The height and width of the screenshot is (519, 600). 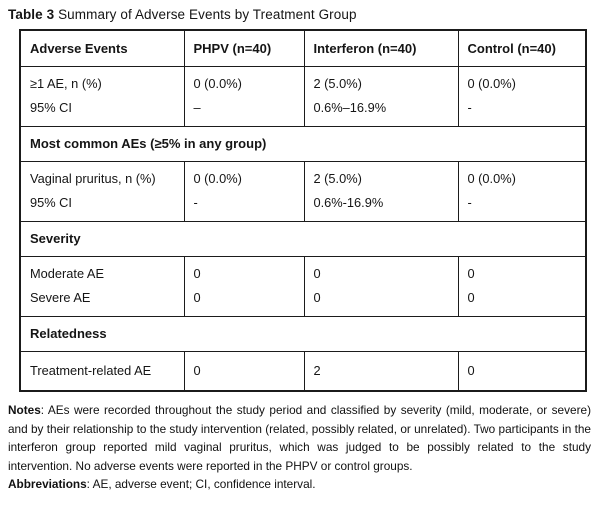 I want to click on notes-label: Notes, so click(x=24, y=410).